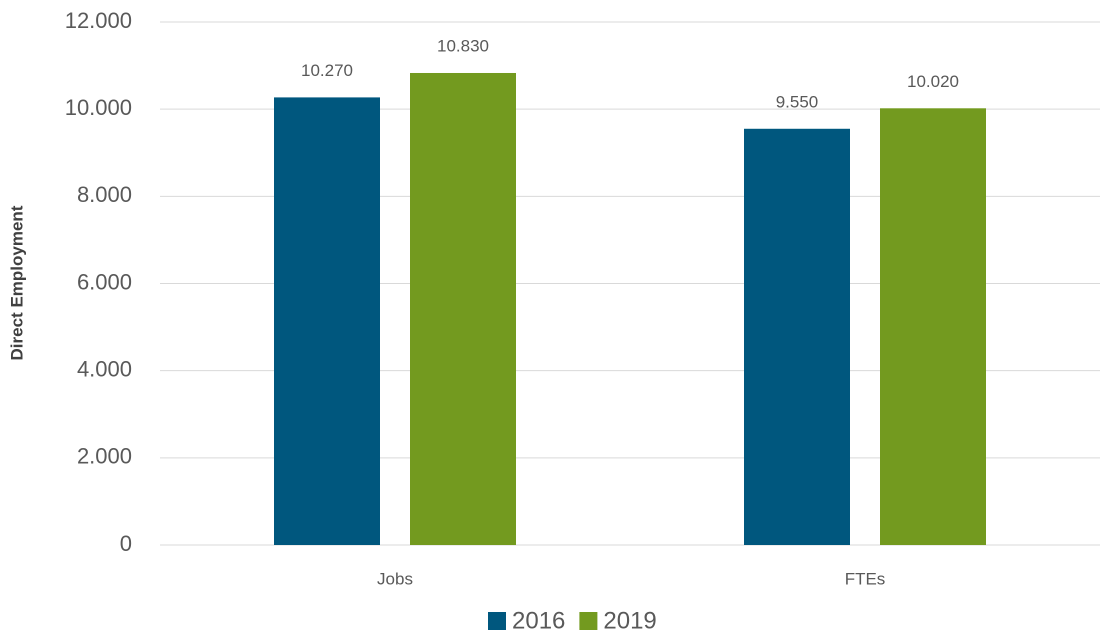 Image resolution: width=1102 pixels, height=635 pixels. I want to click on y-tick-label: 10.000, so click(98, 107).